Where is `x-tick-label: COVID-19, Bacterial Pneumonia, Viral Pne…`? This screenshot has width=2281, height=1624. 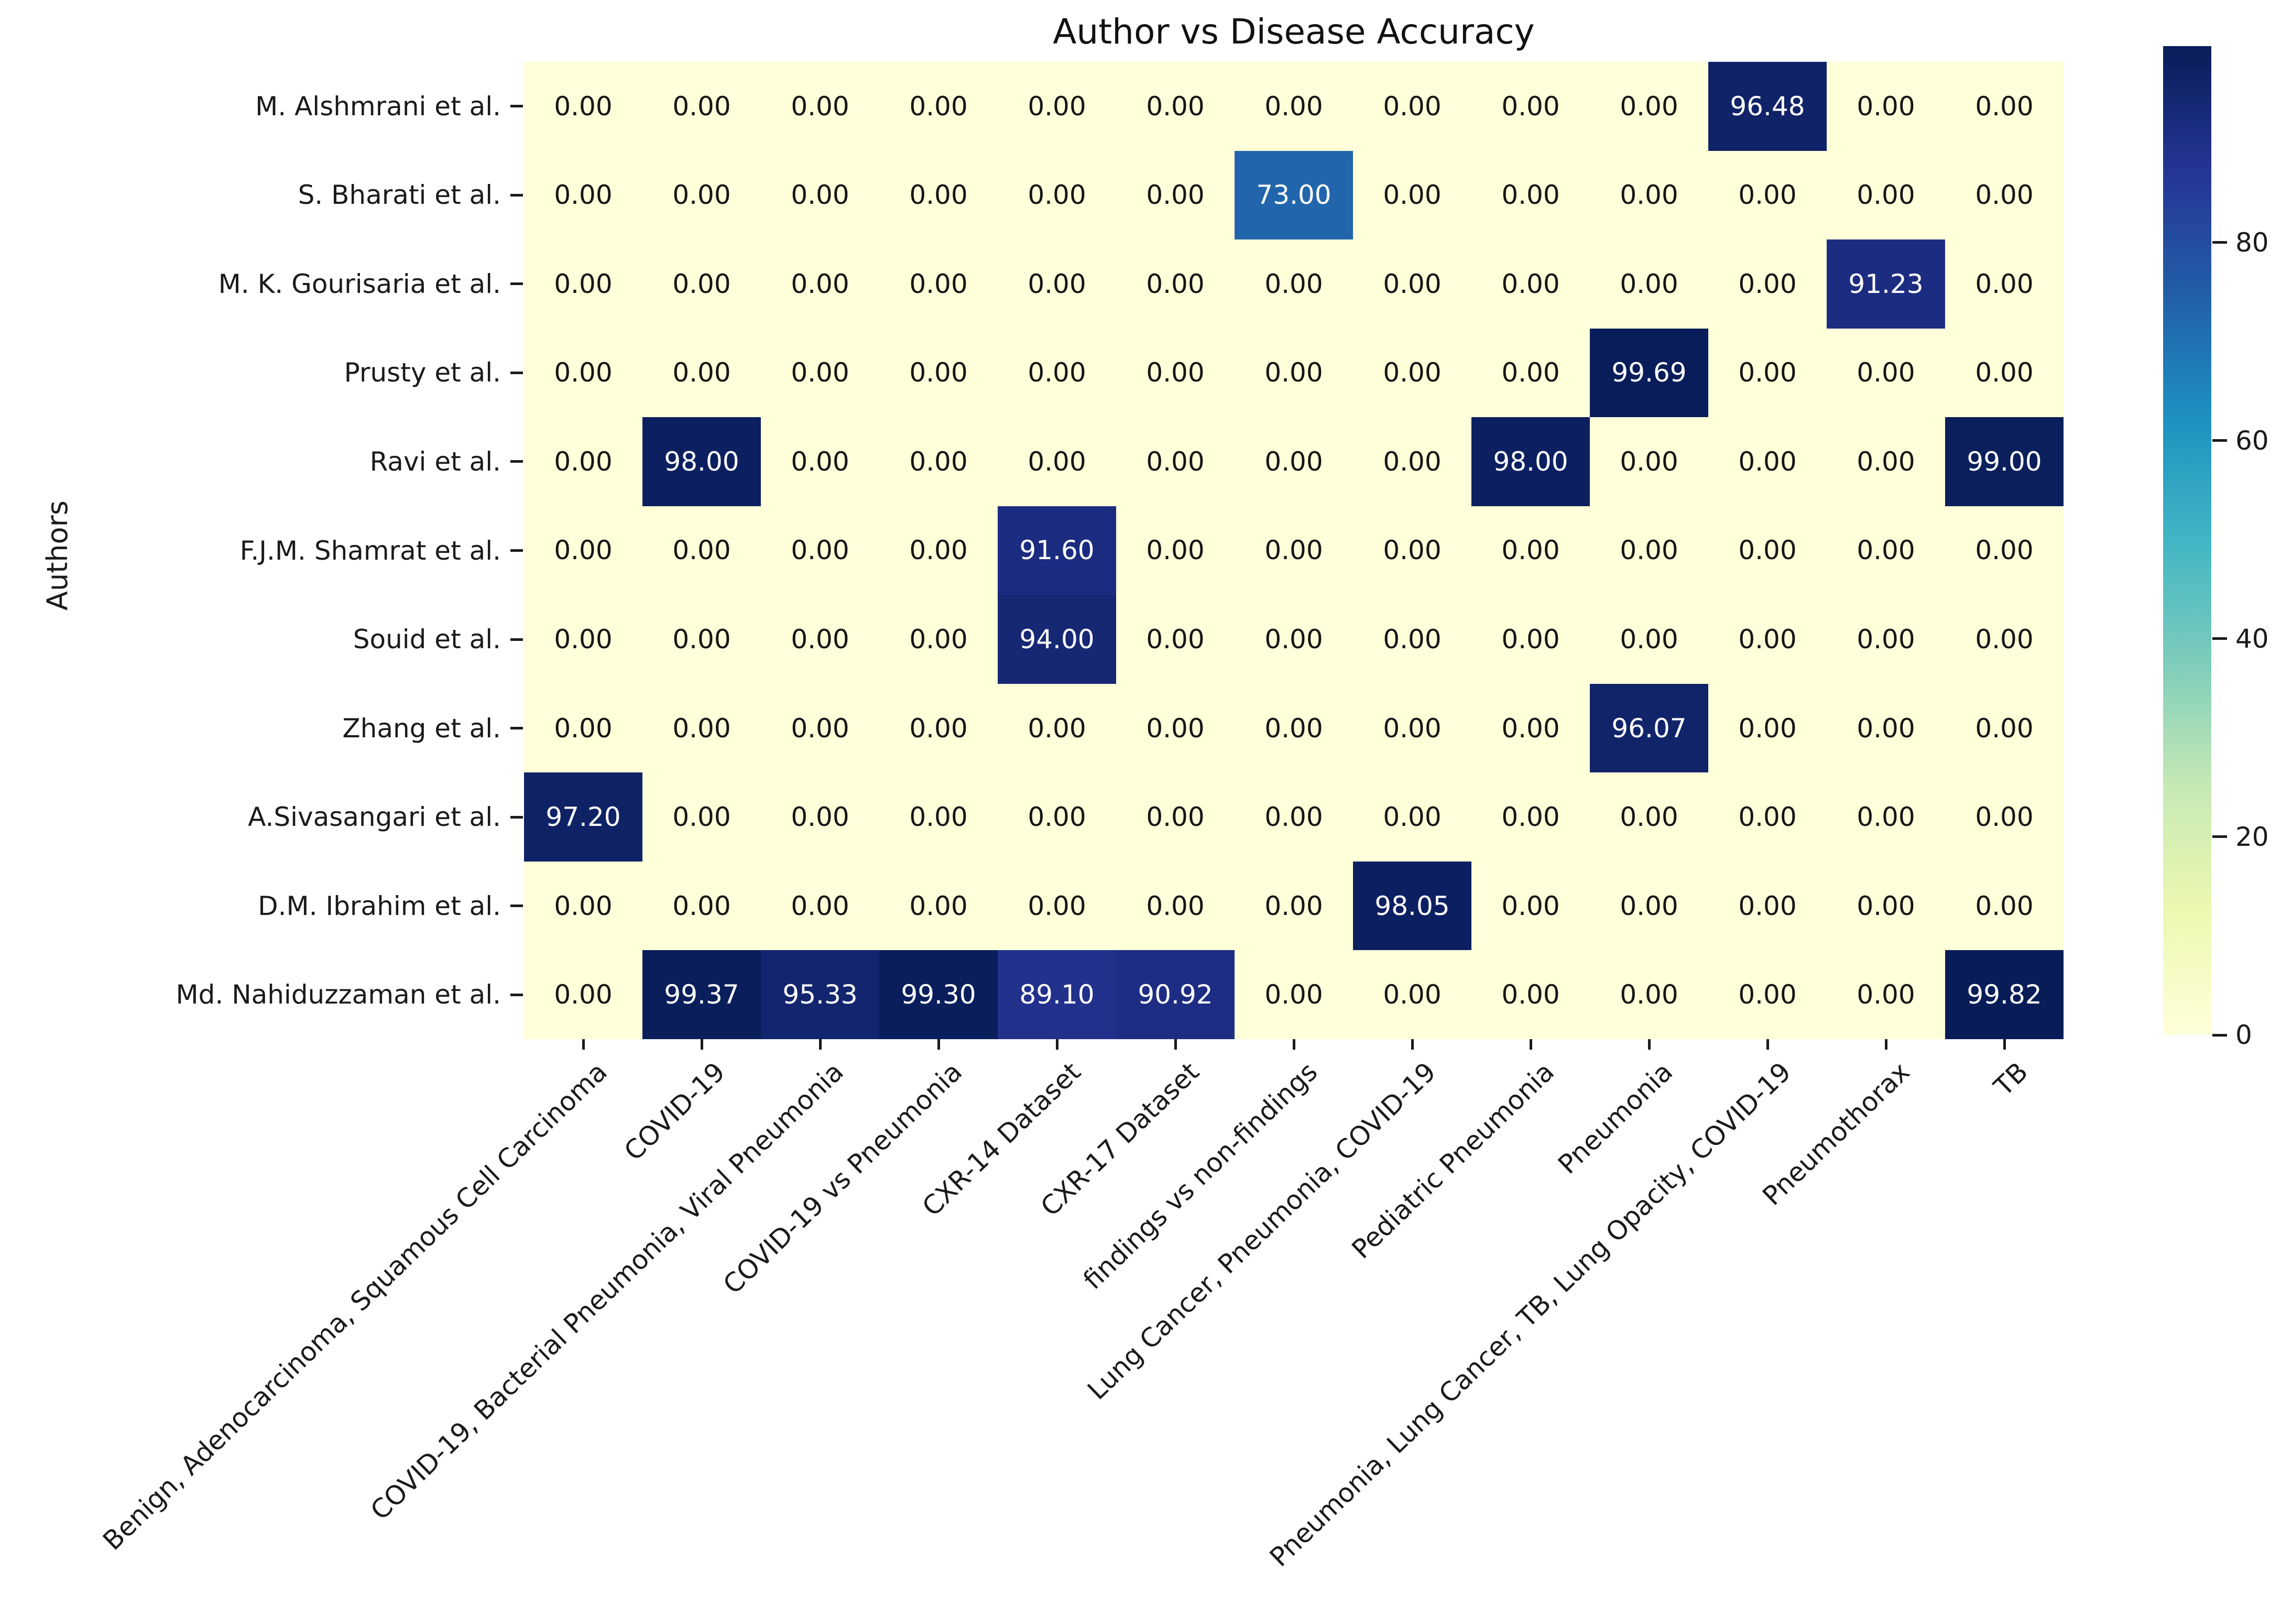
x-tick-label: COVID-19, Bacterial Pneumonia, Viral Pne… is located at coordinates (607, 1291).